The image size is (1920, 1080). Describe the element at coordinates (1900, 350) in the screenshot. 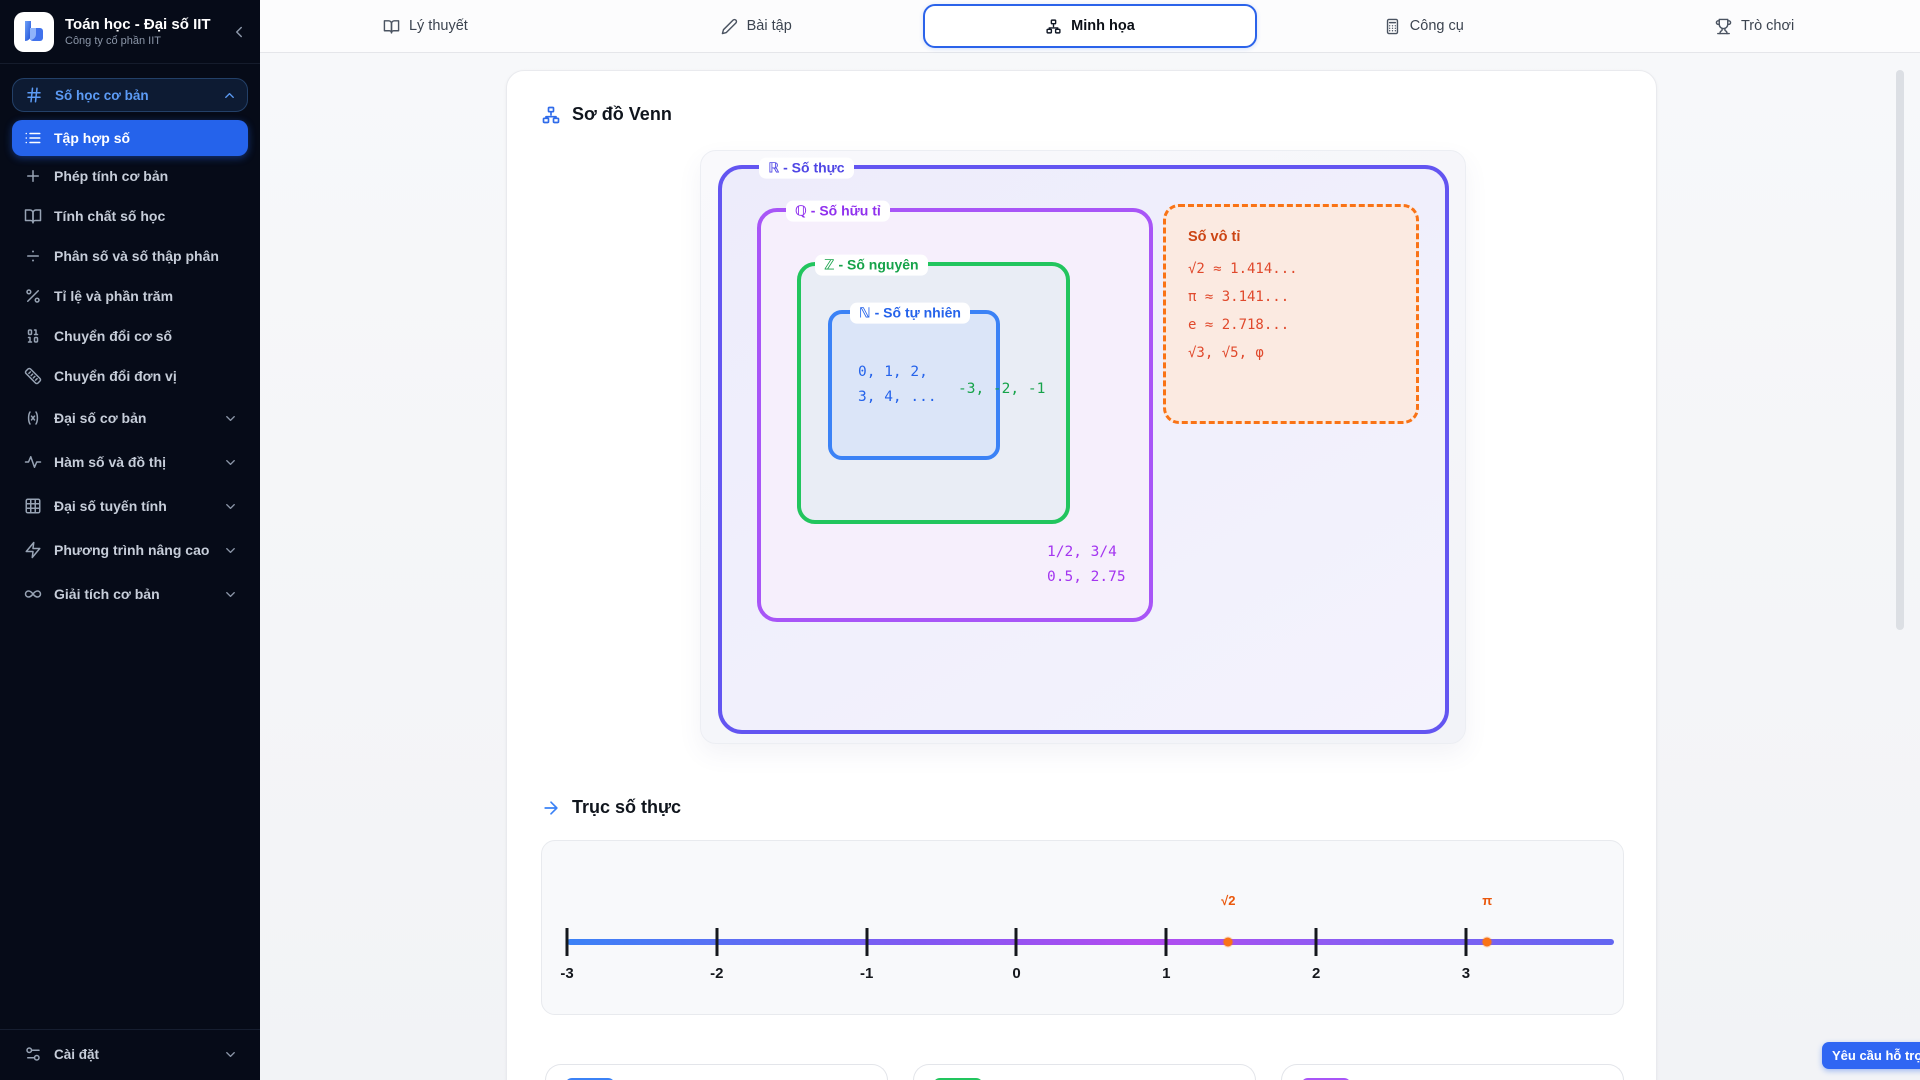

I see `scrollbar-thumb` at that location.